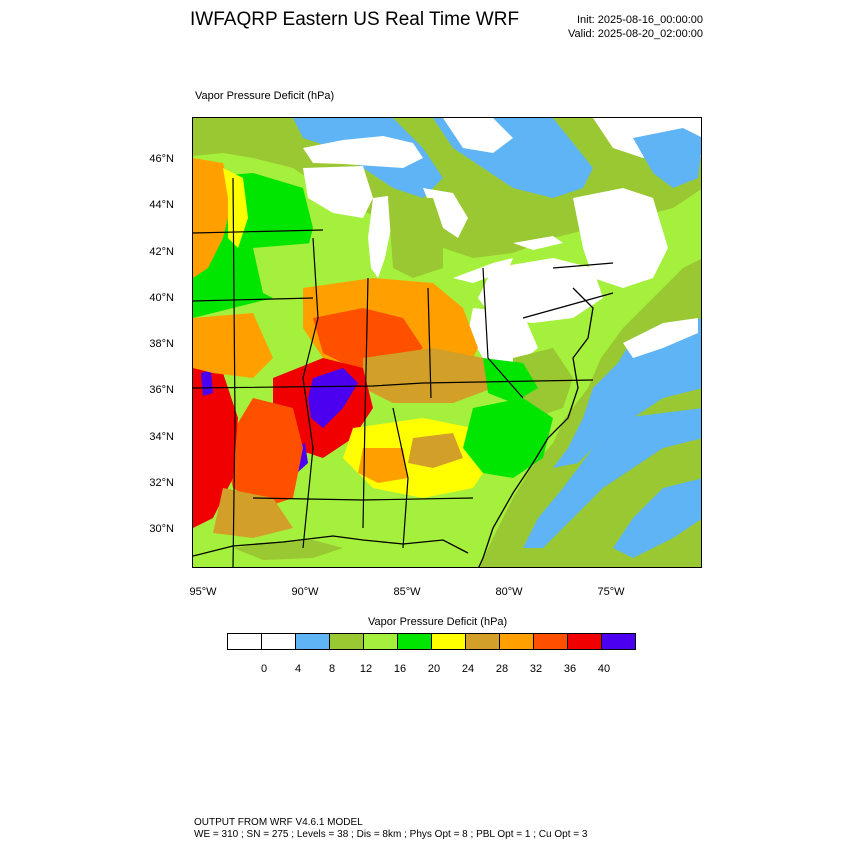  What do you see at coordinates (383, 465) in the screenshot?
I see `georgia-orange` at bounding box center [383, 465].